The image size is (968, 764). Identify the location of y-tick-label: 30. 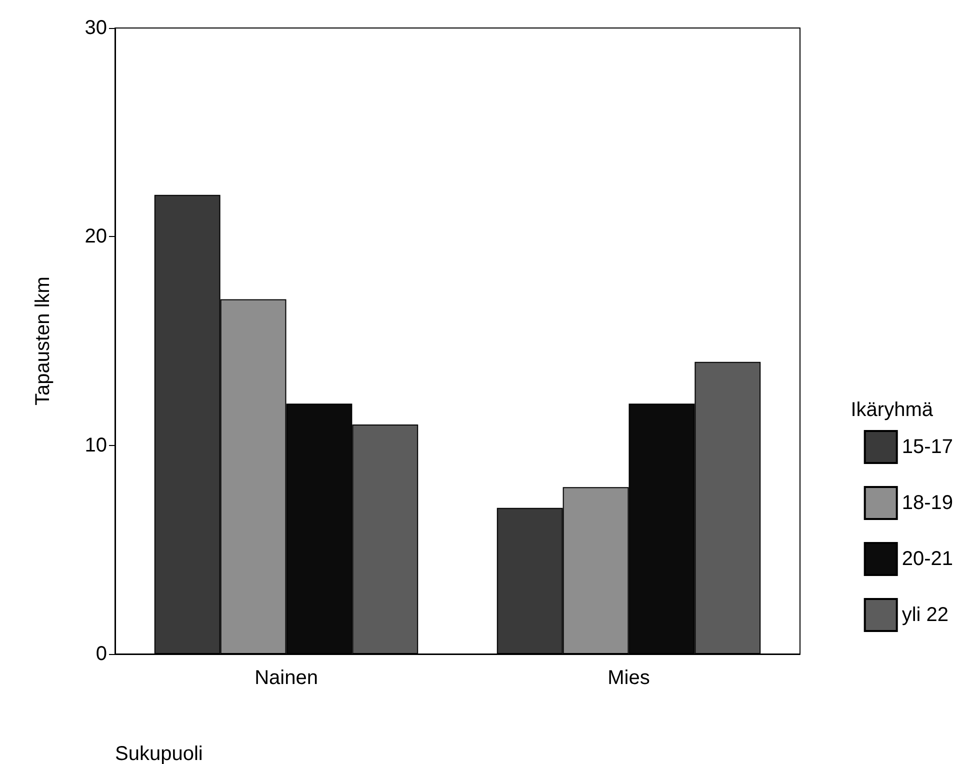
(95, 28).